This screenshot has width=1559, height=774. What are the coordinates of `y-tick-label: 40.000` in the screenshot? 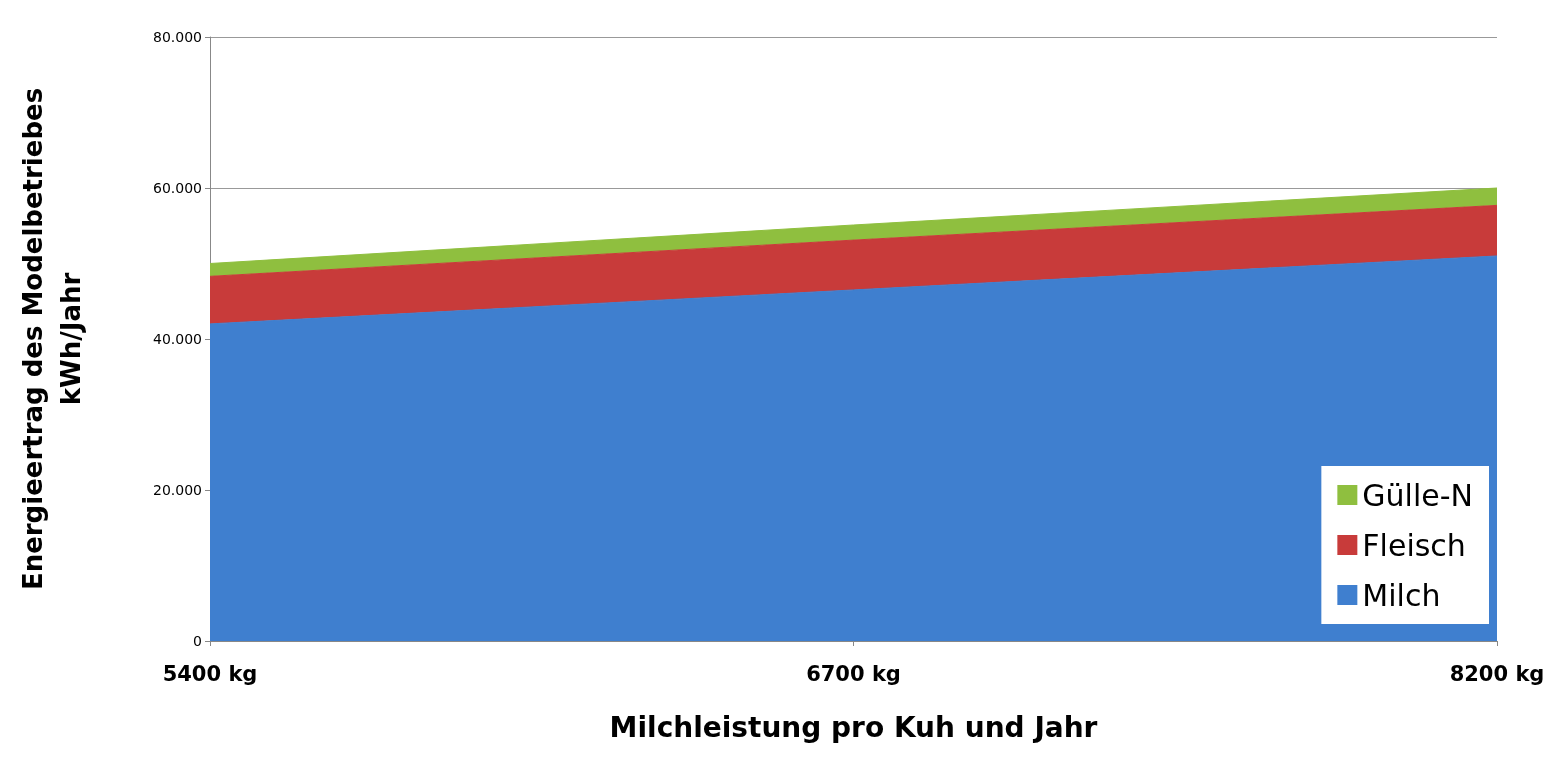 It's located at (177, 339).